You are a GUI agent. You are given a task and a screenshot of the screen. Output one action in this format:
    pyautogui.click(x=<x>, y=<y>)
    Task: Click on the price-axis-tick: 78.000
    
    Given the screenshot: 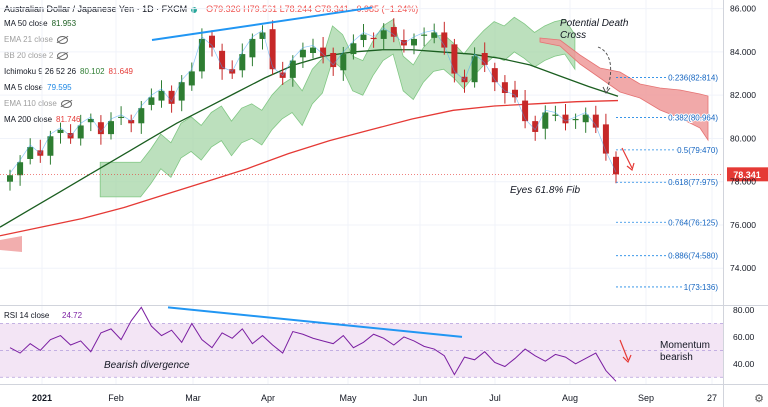 What is the action you would take?
    pyautogui.click(x=743, y=182)
    